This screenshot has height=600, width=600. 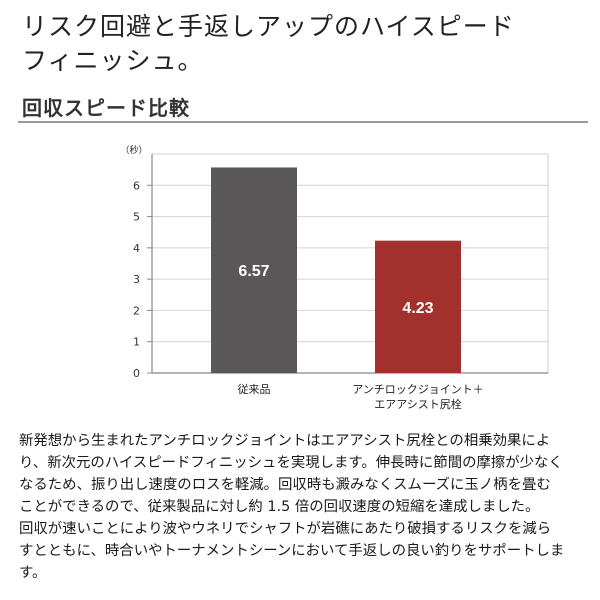 I want to click on bar-value-label: 6.57, so click(x=253, y=271).